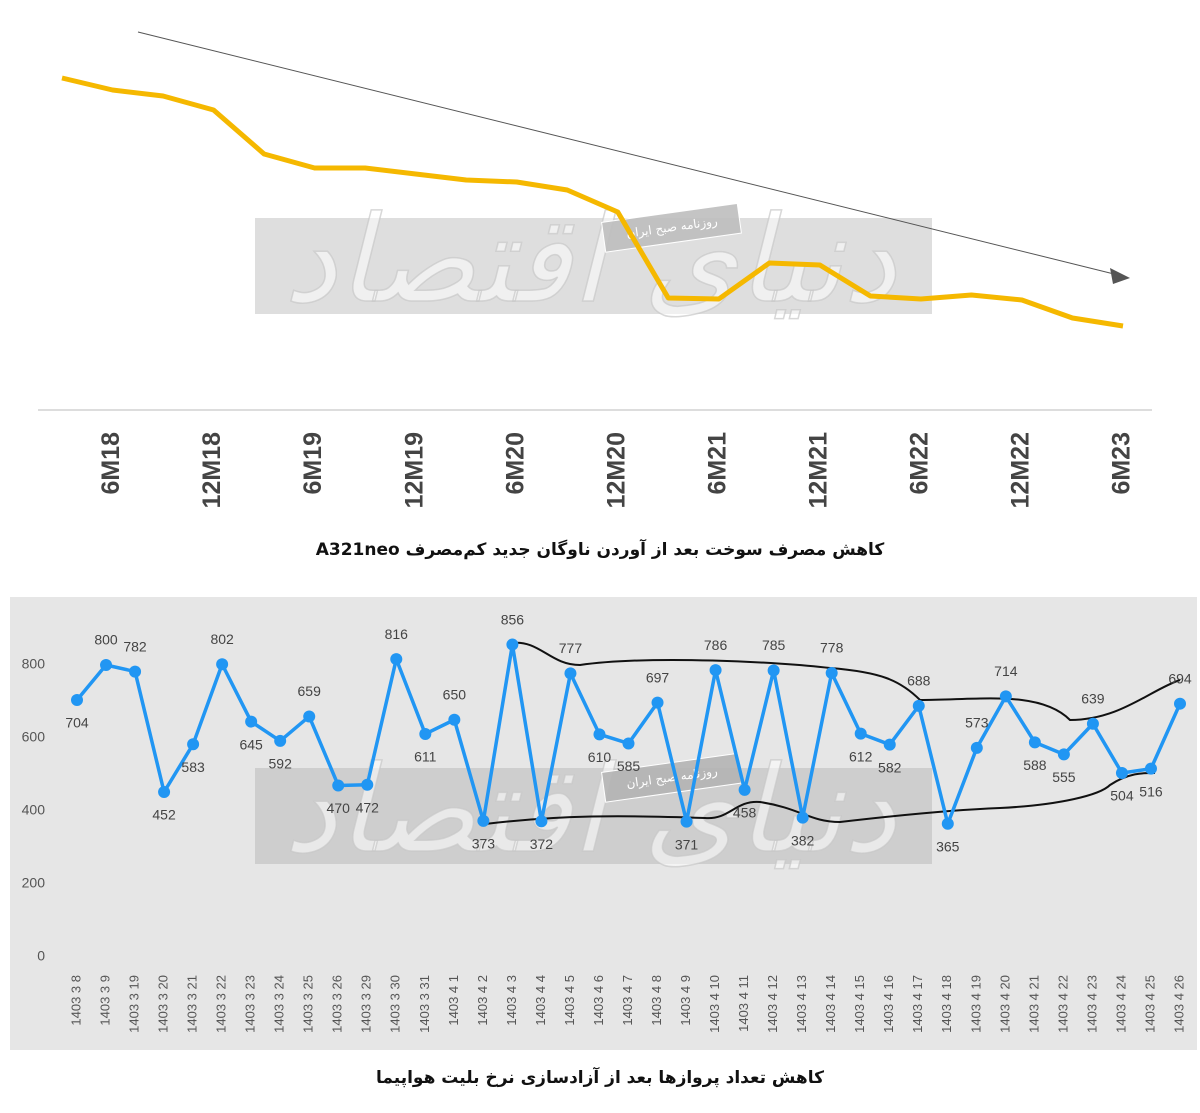 The height and width of the screenshot is (1113, 1200). I want to click on x-tick-label: 12M22, so click(1021, 470).